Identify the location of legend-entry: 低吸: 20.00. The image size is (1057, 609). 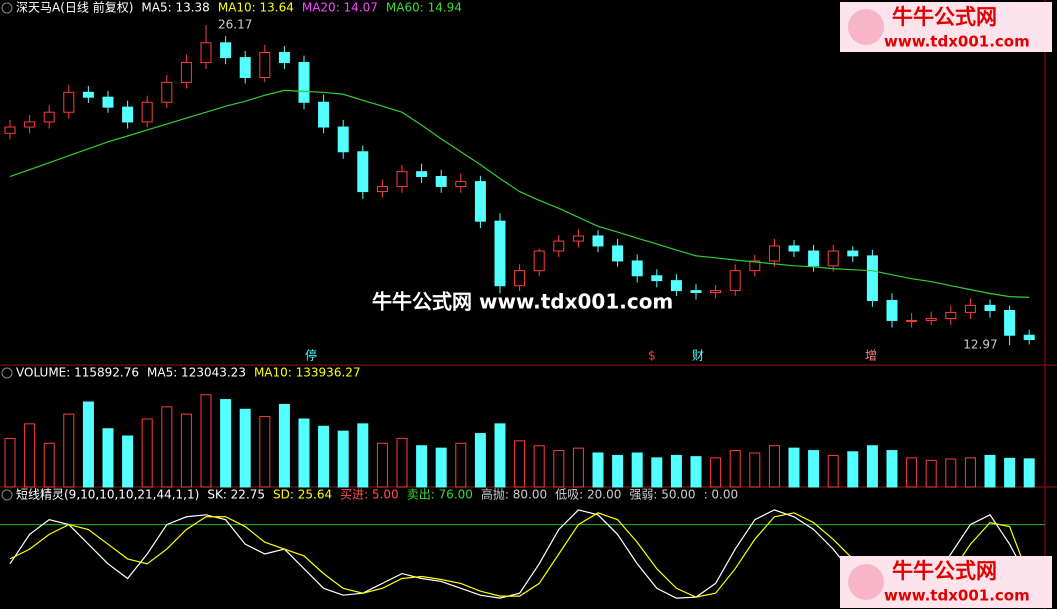
(588, 495).